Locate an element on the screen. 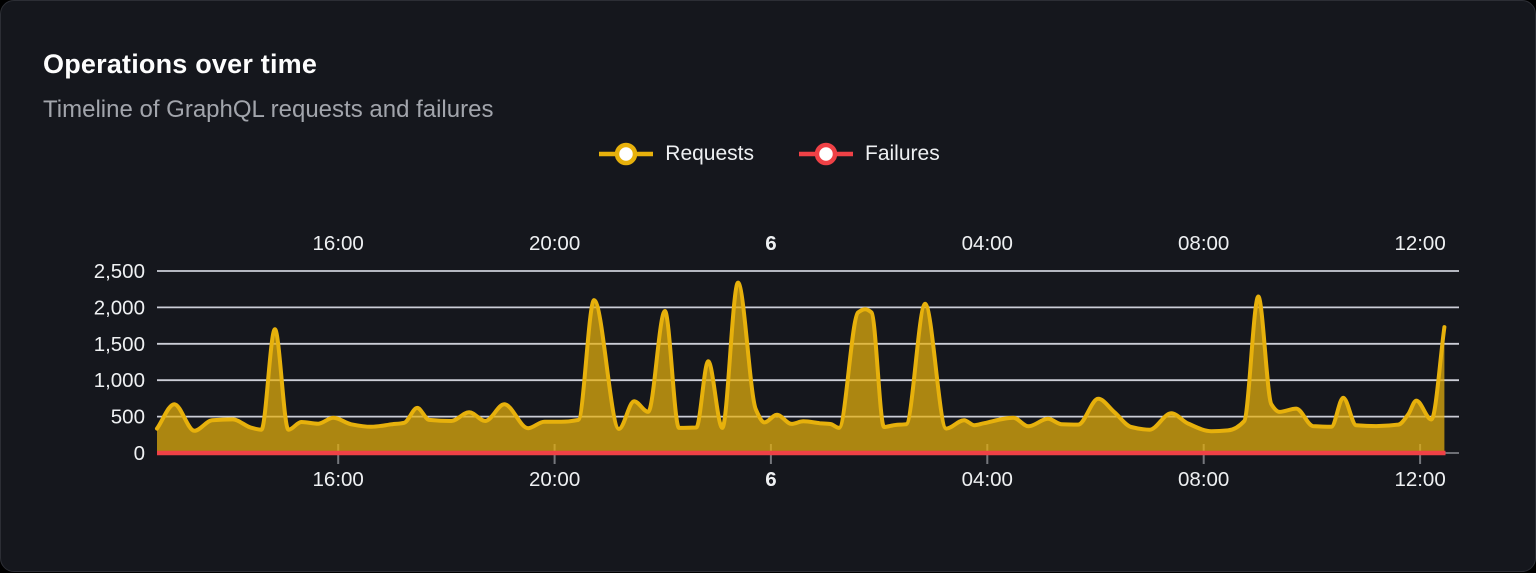 This screenshot has width=1536, height=573. legend-item-requests: Requests is located at coordinates (676, 154).